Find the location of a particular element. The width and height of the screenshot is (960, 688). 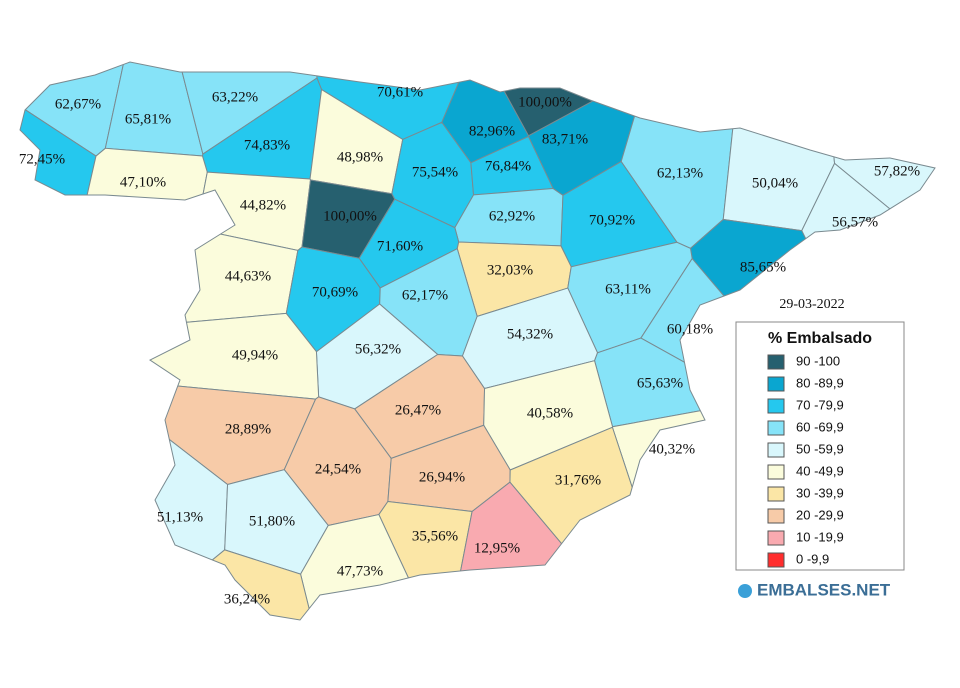

legend-label: 60 -69,9 is located at coordinates (820, 426).